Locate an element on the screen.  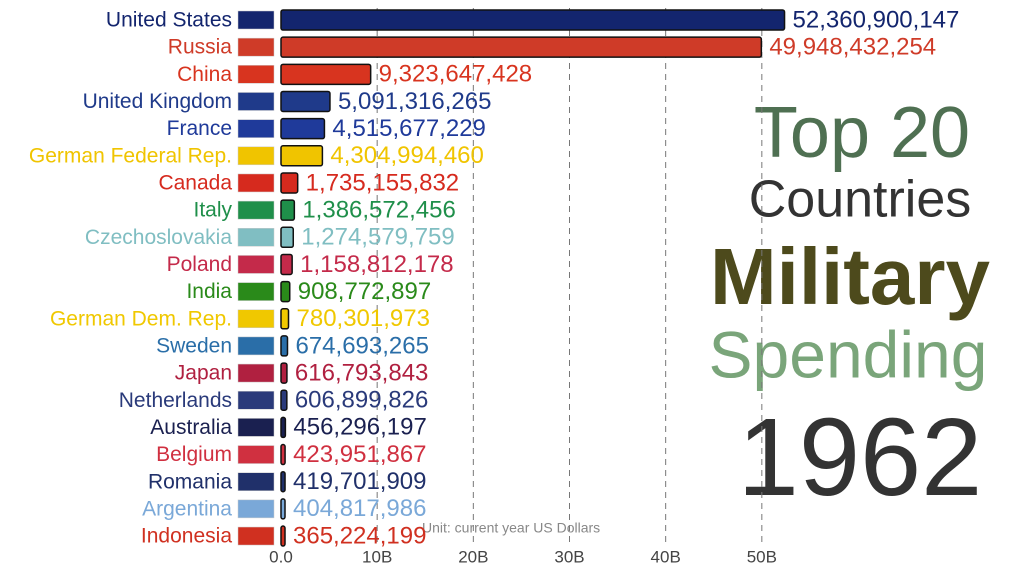
value-label: 4,304,994,460 is located at coordinates (406, 155).